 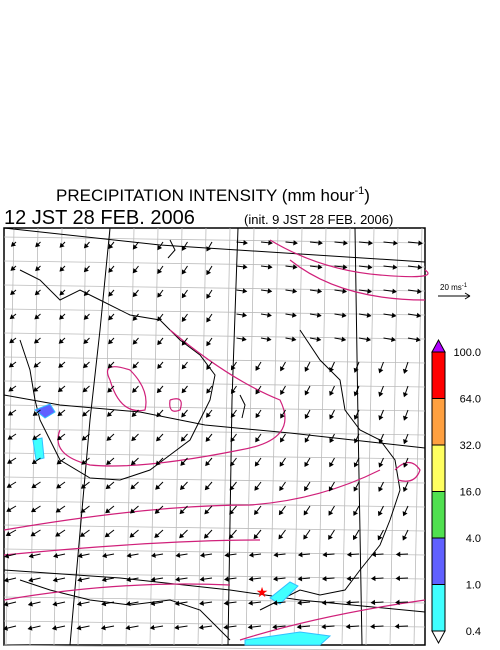 I want to click on lon-line, so click(x=233, y=436).